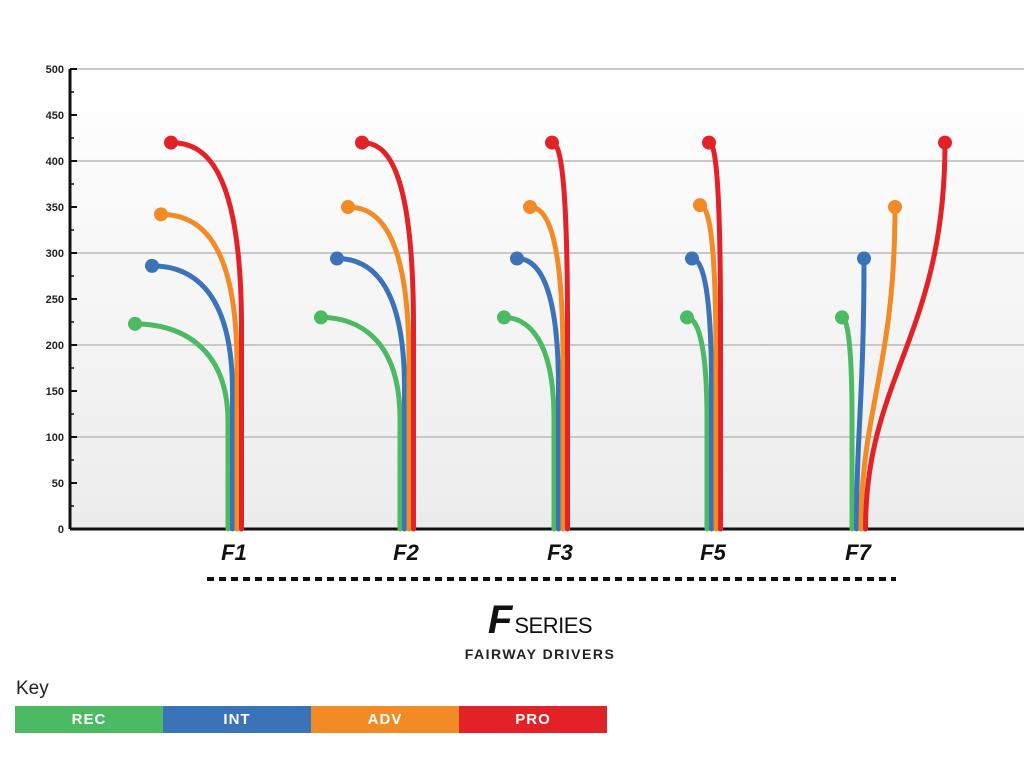 This screenshot has width=1024, height=768. I want to click on x-tick-label: F1, so click(234, 552).